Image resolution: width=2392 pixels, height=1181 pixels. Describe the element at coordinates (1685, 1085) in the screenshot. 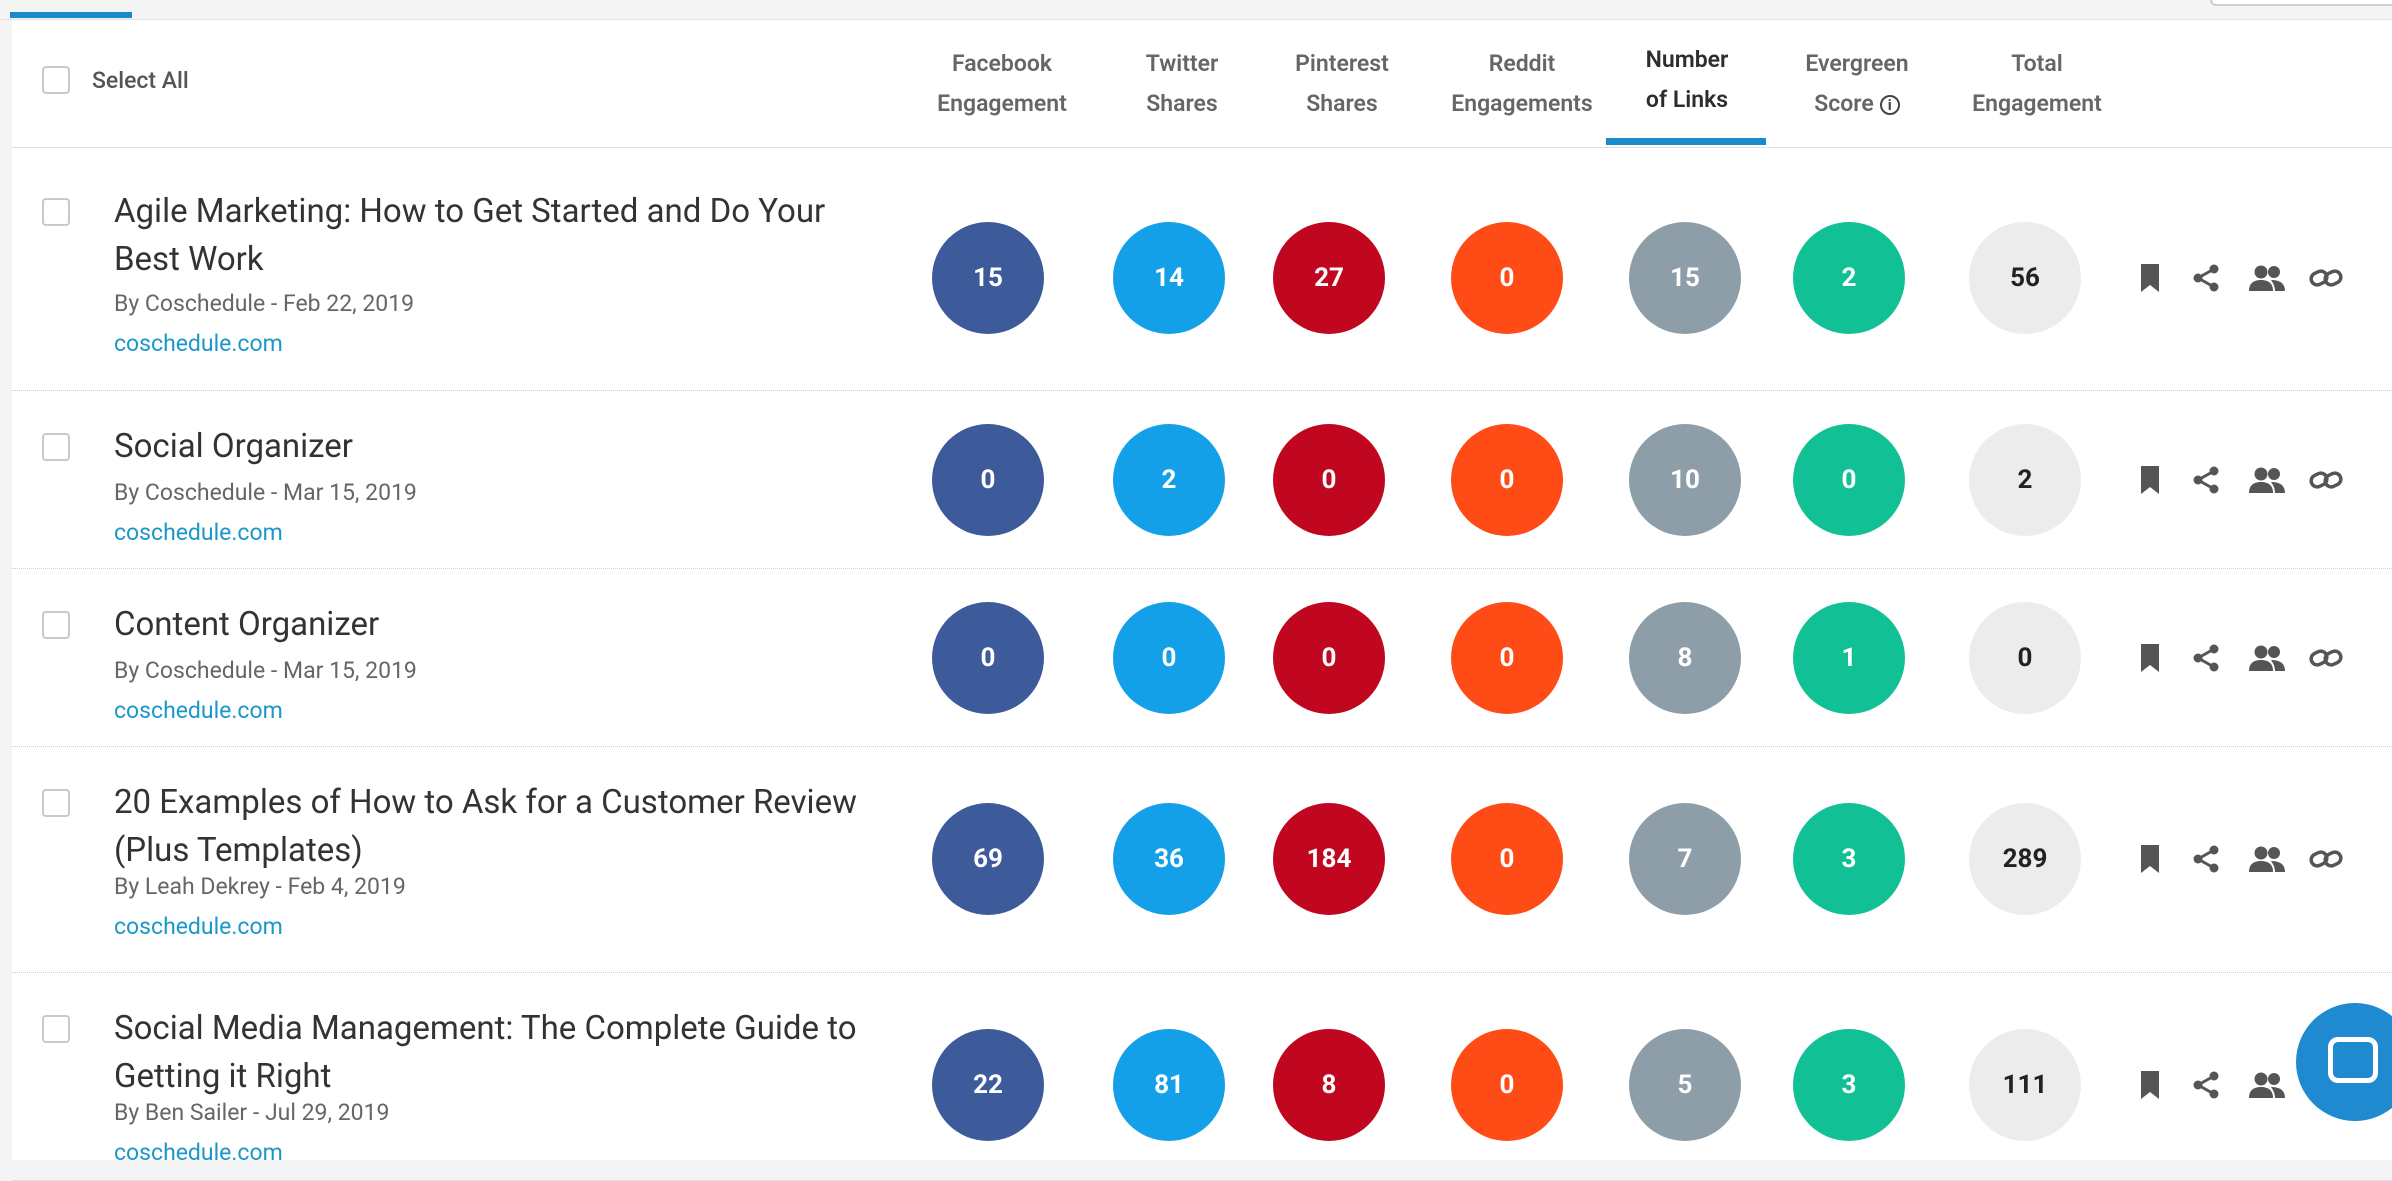

I see `links-metric-badge: 5` at that location.